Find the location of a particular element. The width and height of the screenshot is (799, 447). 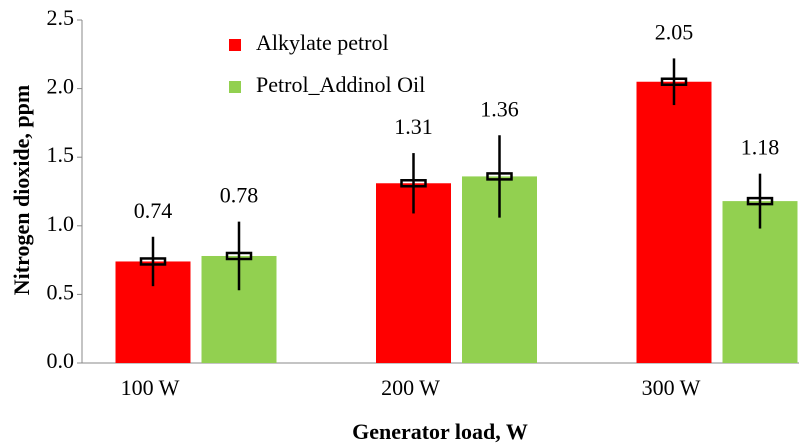

data-label: 1.18 is located at coordinates (760, 147).